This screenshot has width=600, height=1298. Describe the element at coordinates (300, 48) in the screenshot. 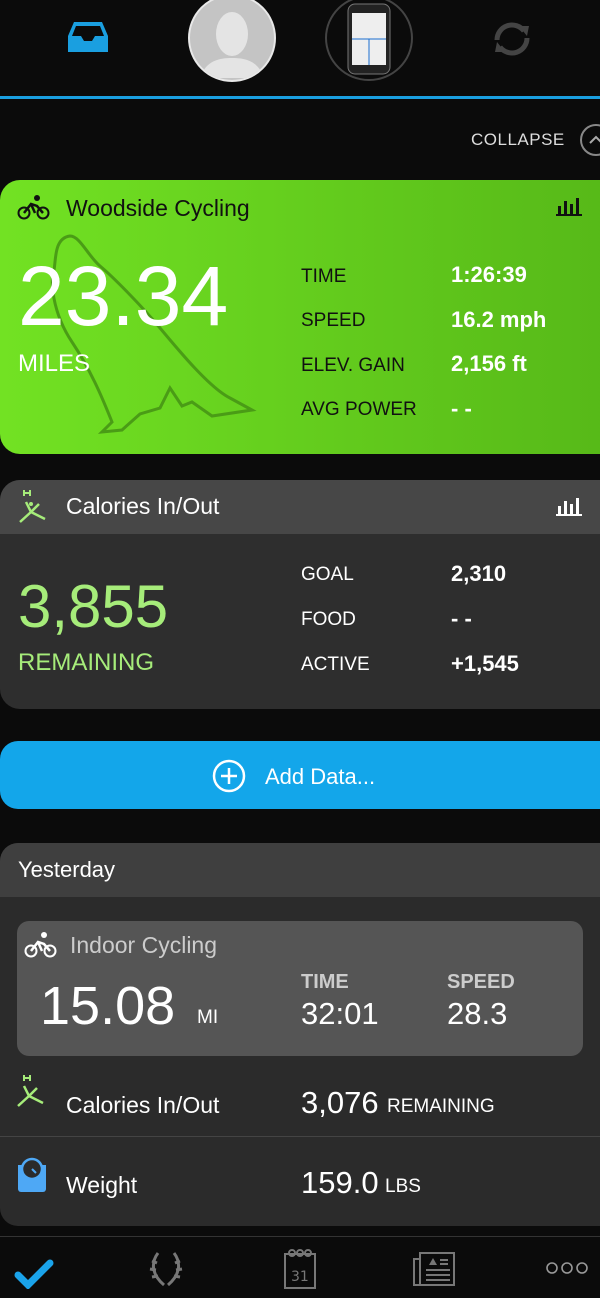

I see `top-nav` at that location.